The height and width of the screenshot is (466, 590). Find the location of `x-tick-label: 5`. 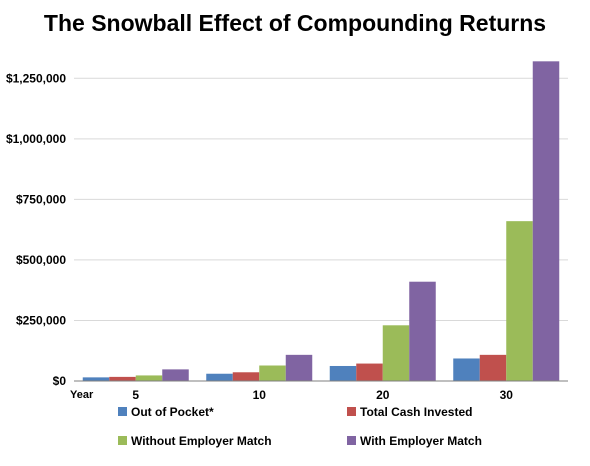

x-tick-label: 5 is located at coordinates (135, 395).